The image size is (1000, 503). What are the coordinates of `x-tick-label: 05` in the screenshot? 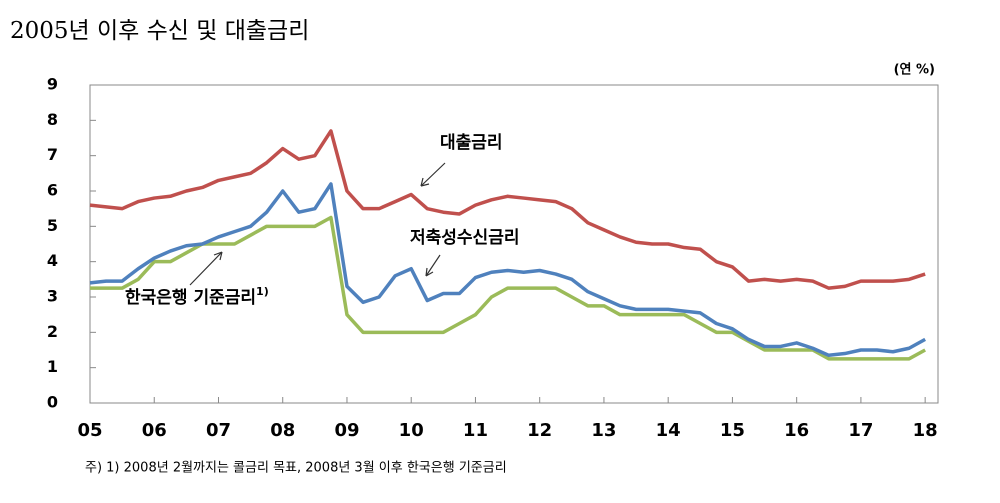 It's located at (89, 430).